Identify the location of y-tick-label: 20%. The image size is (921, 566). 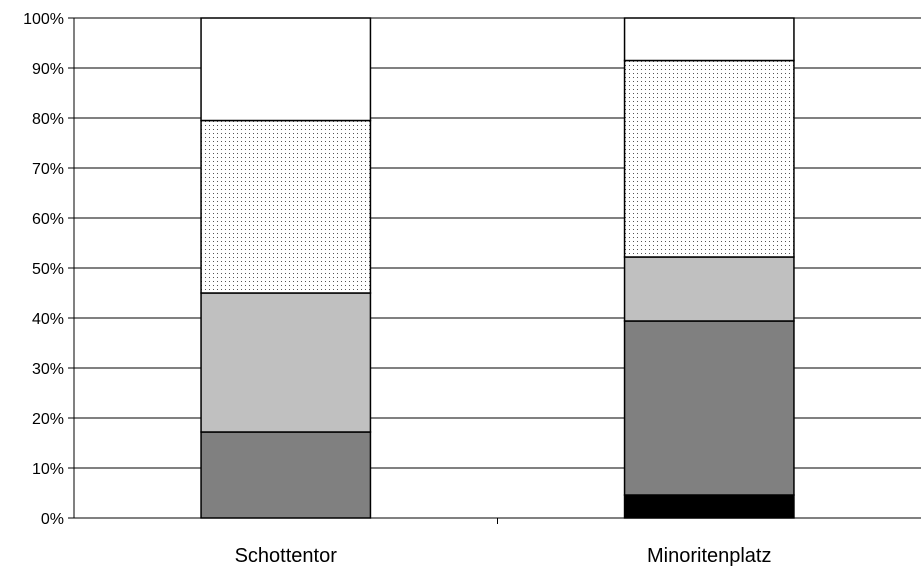
(48, 419).